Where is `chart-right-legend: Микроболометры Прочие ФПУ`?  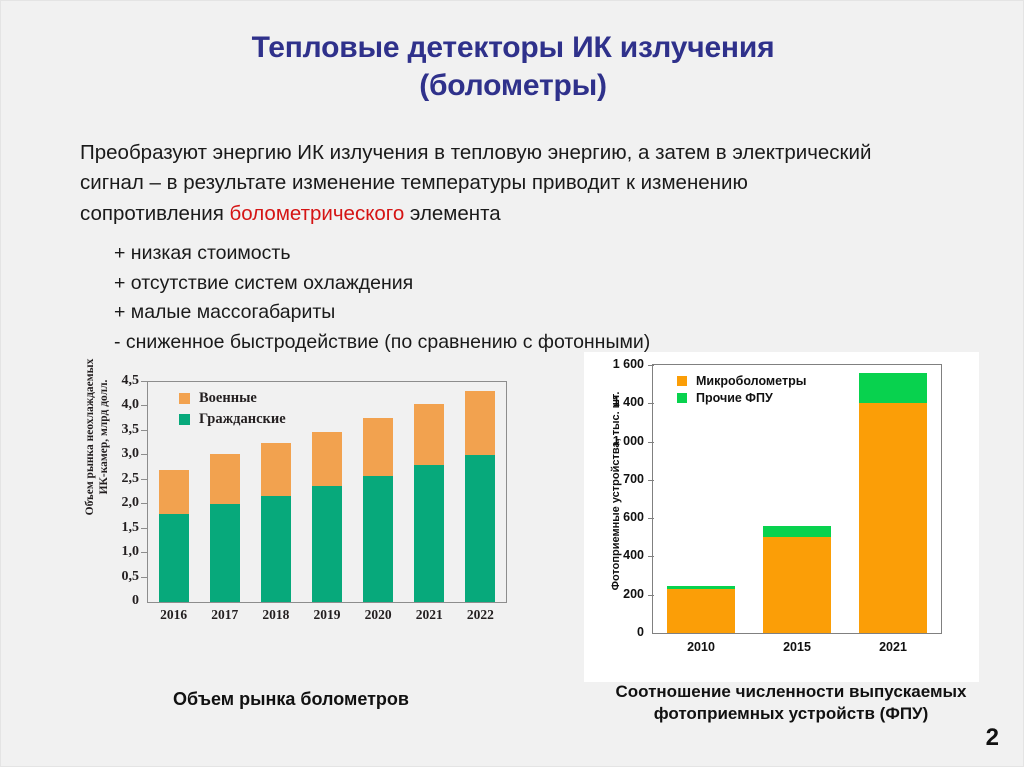 chart-right-legend: Микроболометры Прочие ФПУ is located at coordinates (741, 391).